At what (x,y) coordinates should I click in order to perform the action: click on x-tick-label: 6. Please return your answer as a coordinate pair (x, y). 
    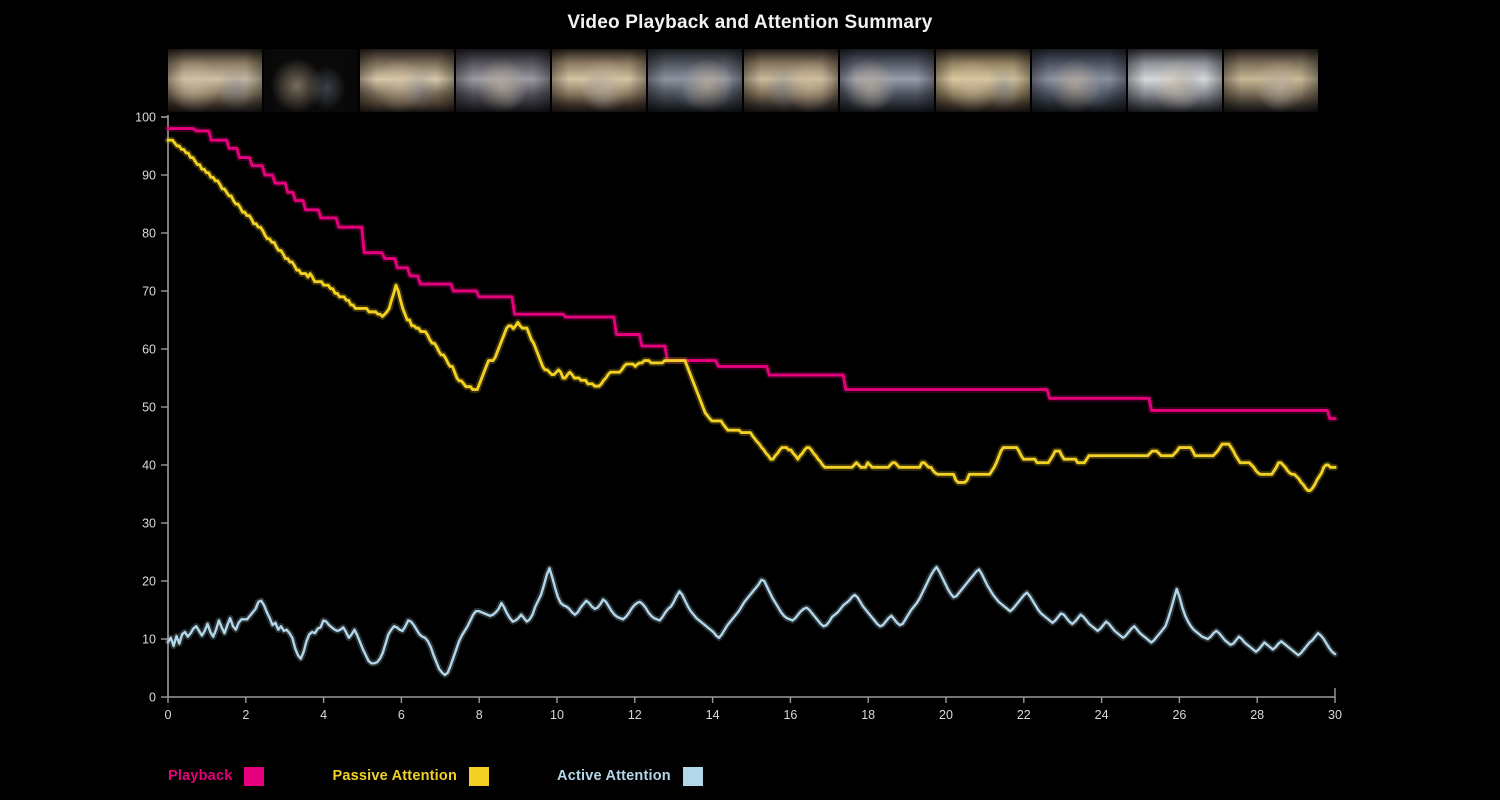
    Looking at the image, I should click on (401, 715).